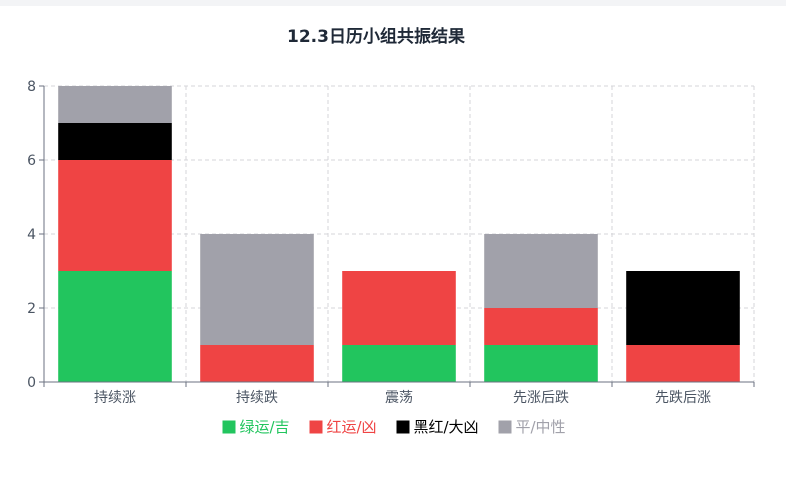  Describe the element at coordinates (257, 397) in the screenshot. I see `x-tick-label: 持续跌` at that location.